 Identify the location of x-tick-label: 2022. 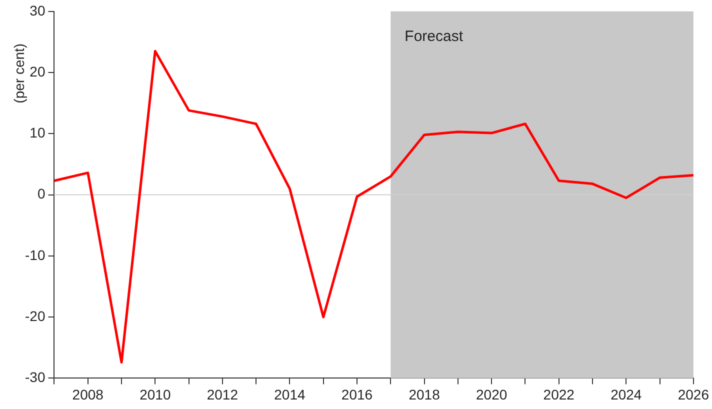
(559, 394).